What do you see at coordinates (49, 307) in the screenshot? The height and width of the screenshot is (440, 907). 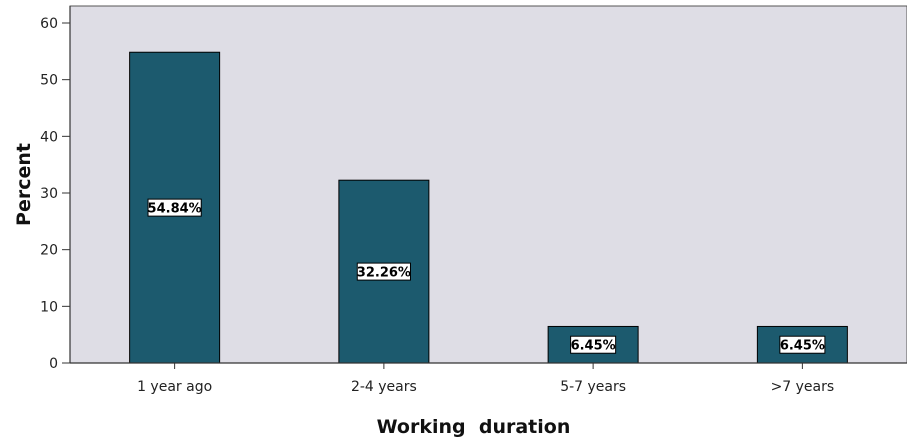 I see `y-tick-label: 10` at bounding box center [49, 307].